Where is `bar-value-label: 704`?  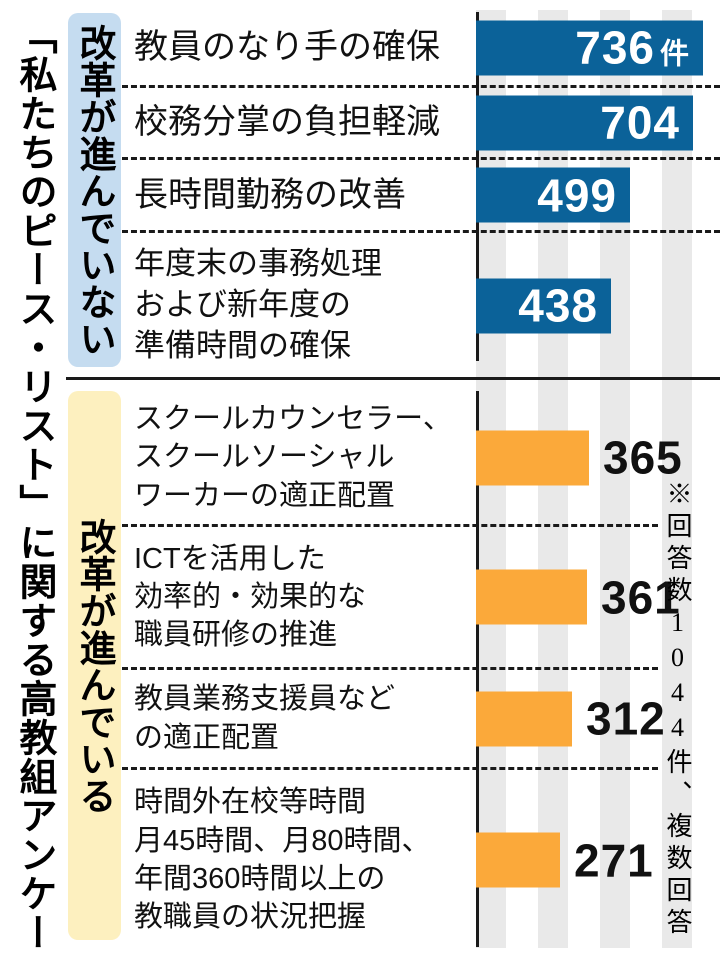
bar-value-label: 704 is located at coordinates (640, 123).